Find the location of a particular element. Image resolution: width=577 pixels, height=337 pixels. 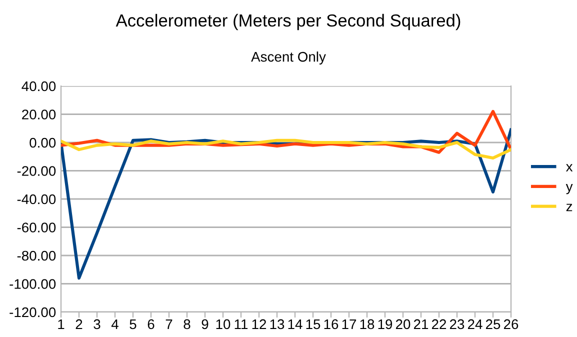

x-tick-label: 1 is located at coordinates (61, 324).